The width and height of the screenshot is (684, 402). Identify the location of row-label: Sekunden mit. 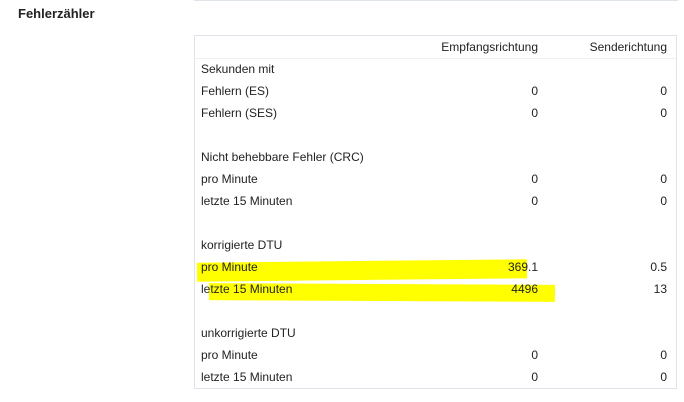
(238, 69).